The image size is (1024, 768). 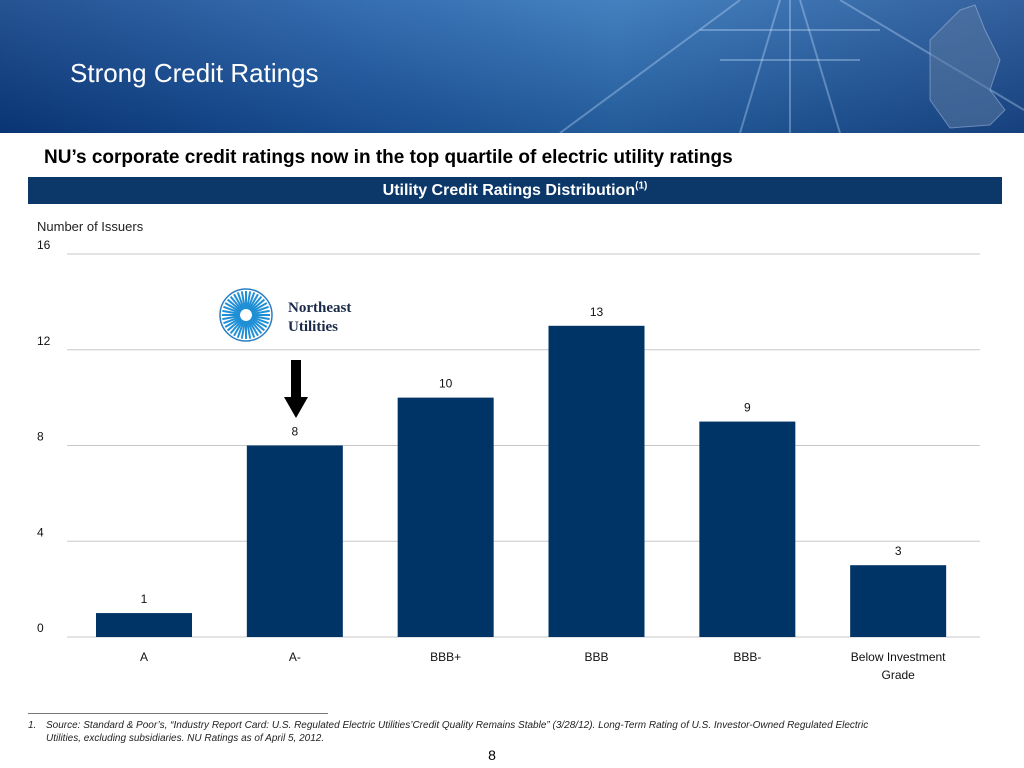 I want to click on y-tick-label: 0, so click(x=40, y=628).